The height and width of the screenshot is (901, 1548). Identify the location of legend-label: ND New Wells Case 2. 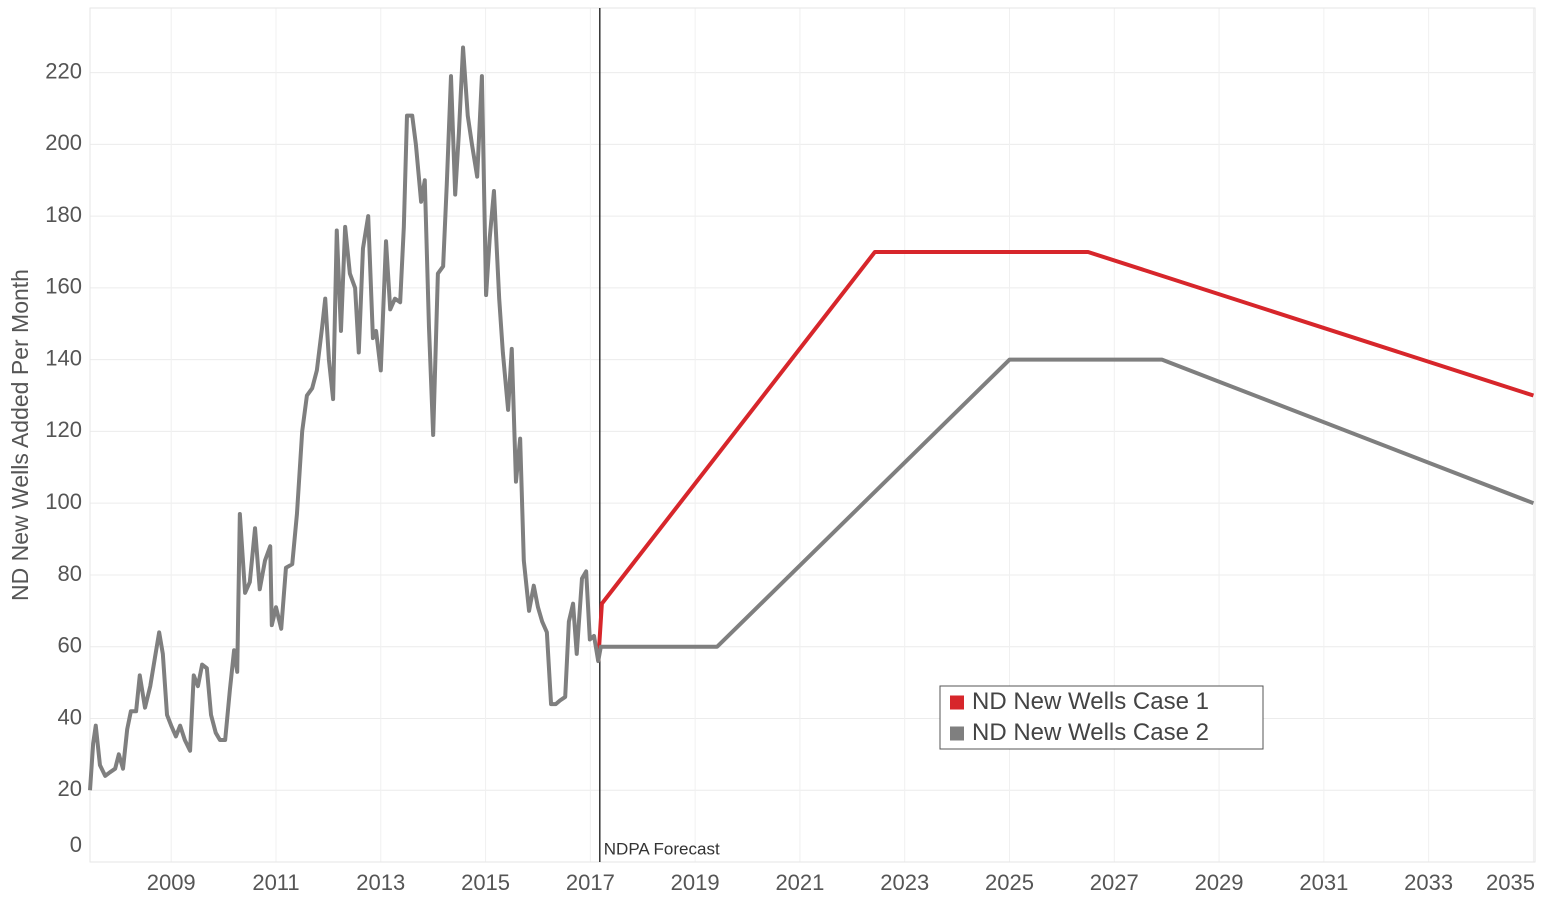
(1090, 732).